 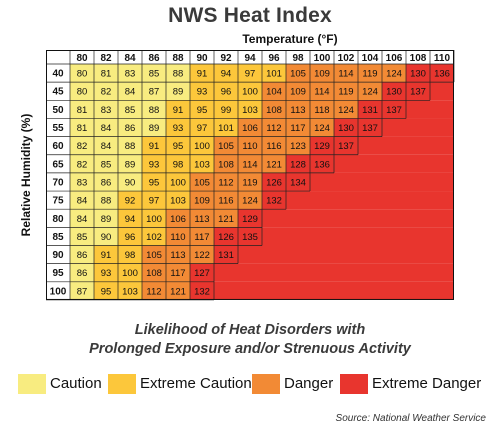 What do you see at coordinates (201, 237) in the screenshot?
I see `heat-cell-value: 117` at bounding box center [201, 237].